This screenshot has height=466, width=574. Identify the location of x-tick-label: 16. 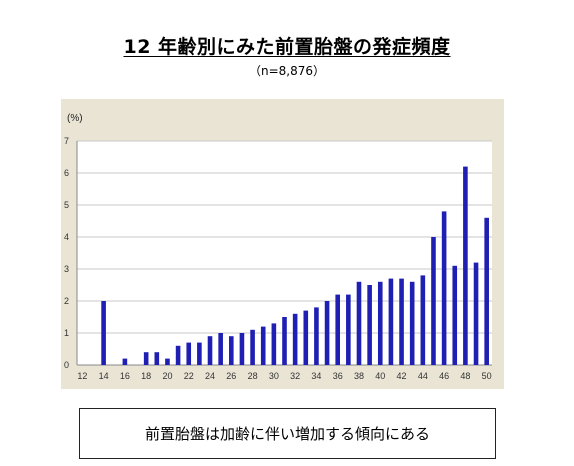
(125, 376).